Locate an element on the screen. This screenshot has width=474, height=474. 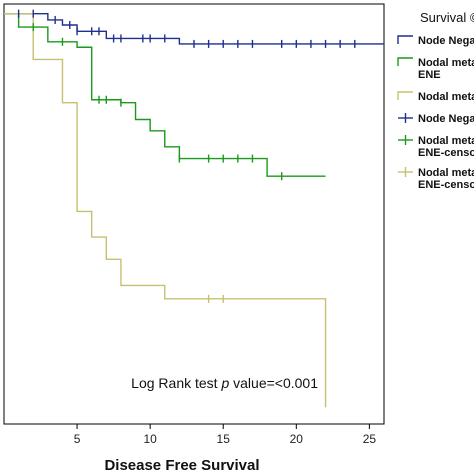
legend-item-6: Nodal metacENE-censo is located at coordinates (436, 179).